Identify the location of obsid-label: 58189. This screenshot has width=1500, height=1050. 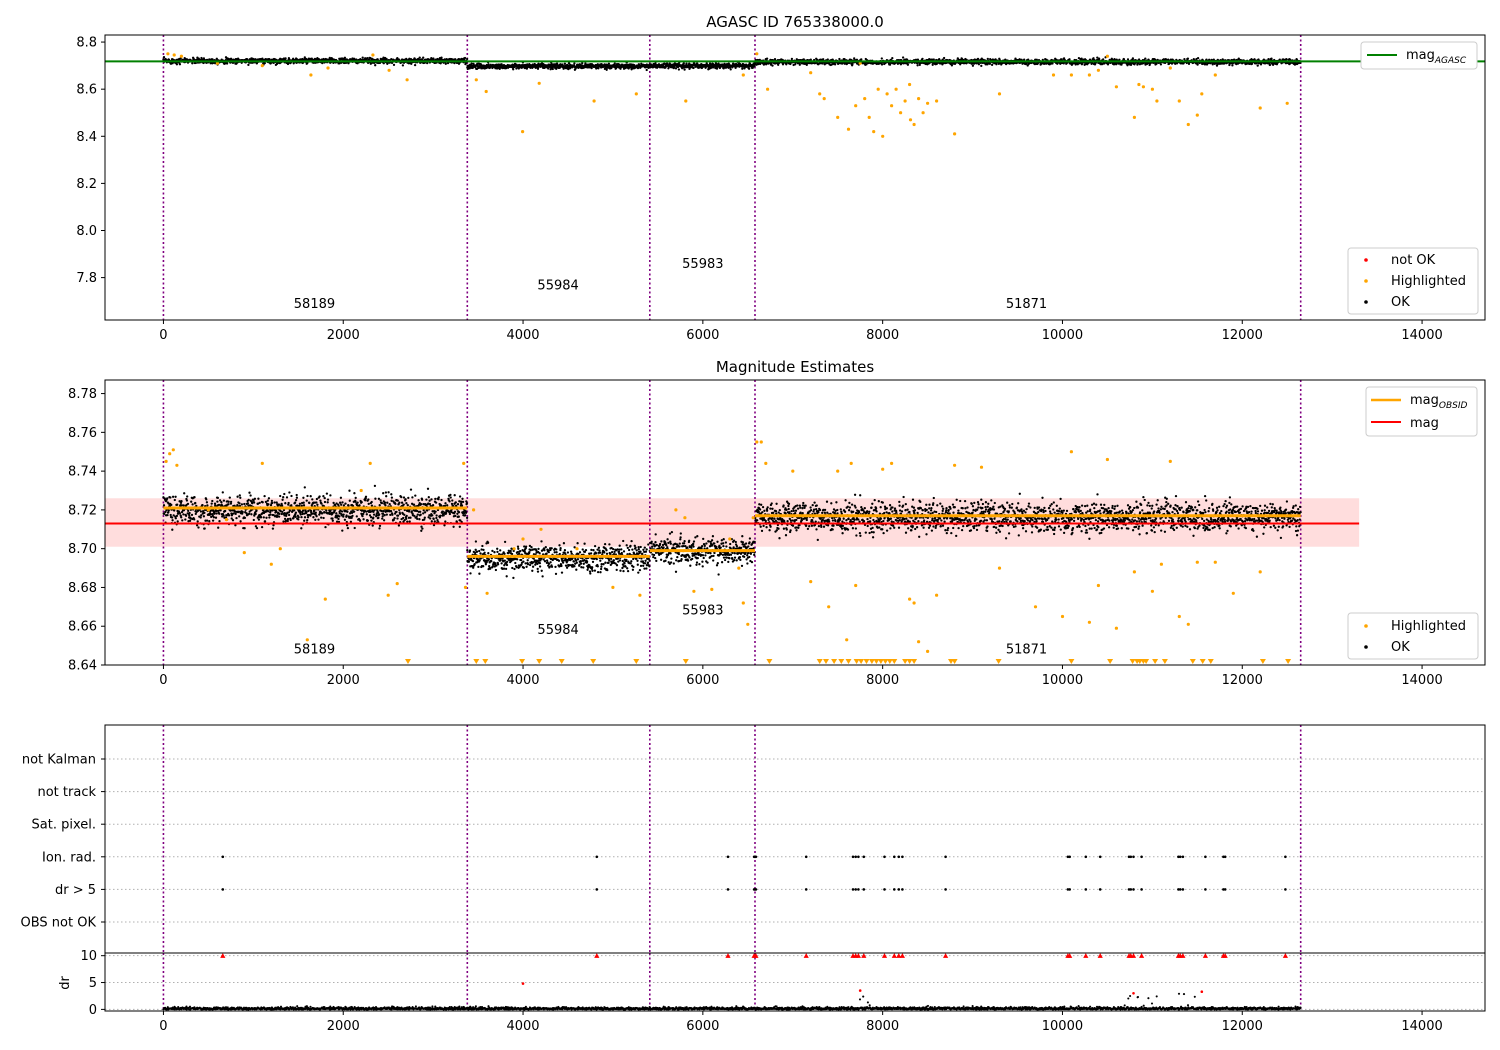
(314, 304).